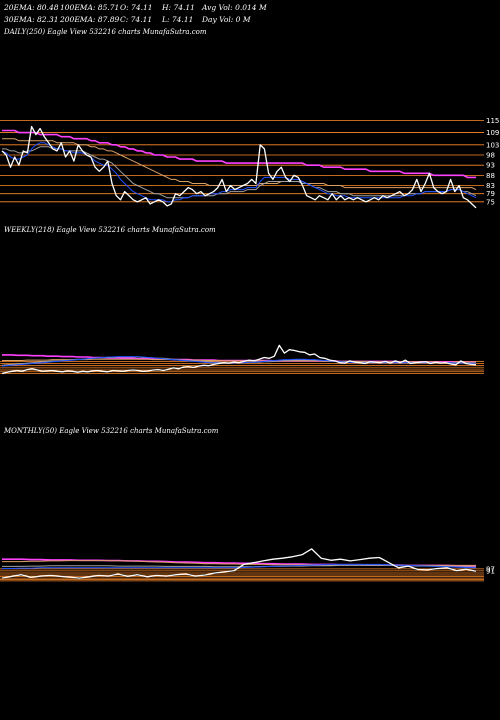 This screenshot has width=500, height=720. Describe the element at coordinates (136, 7) in the screenshot. I see `open-value: O: 74.11` at that location.